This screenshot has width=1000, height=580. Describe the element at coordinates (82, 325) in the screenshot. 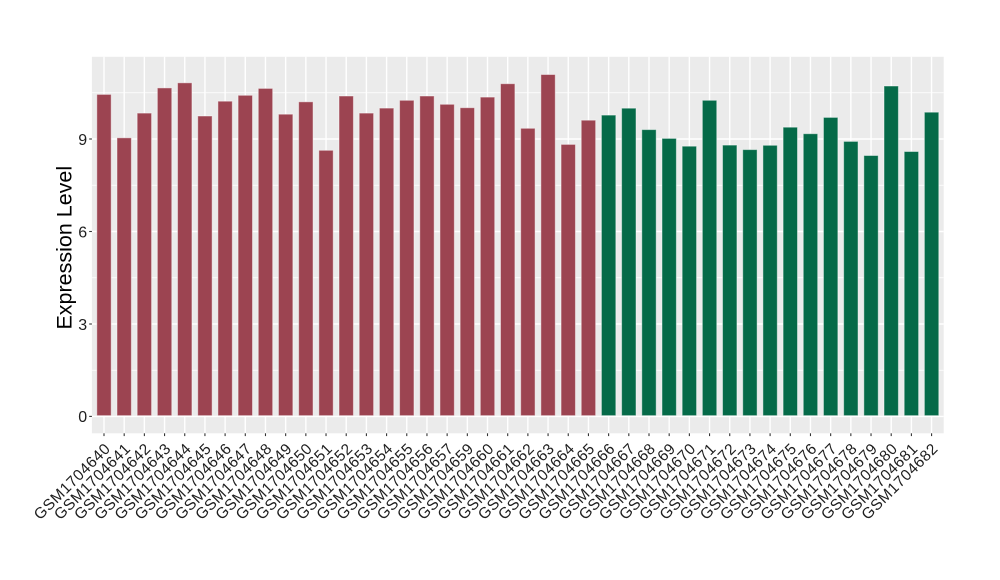

I see `svg-text: 3` at that location.